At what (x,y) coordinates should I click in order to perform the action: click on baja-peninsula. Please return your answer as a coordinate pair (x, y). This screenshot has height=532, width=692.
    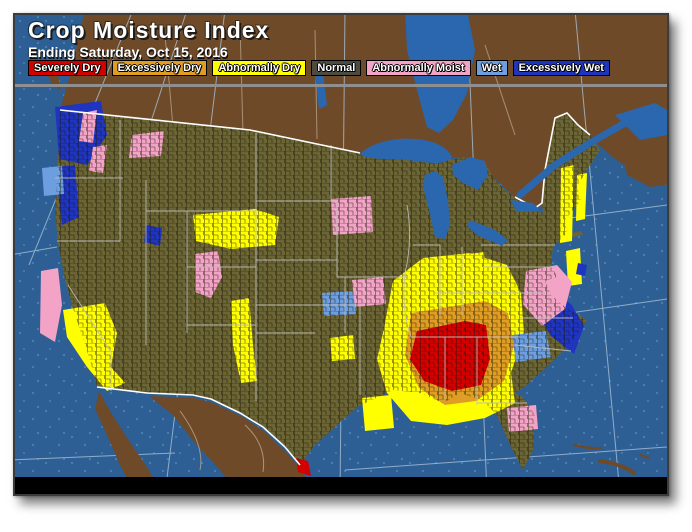
    Looking at the image, I should click on (125, 442).